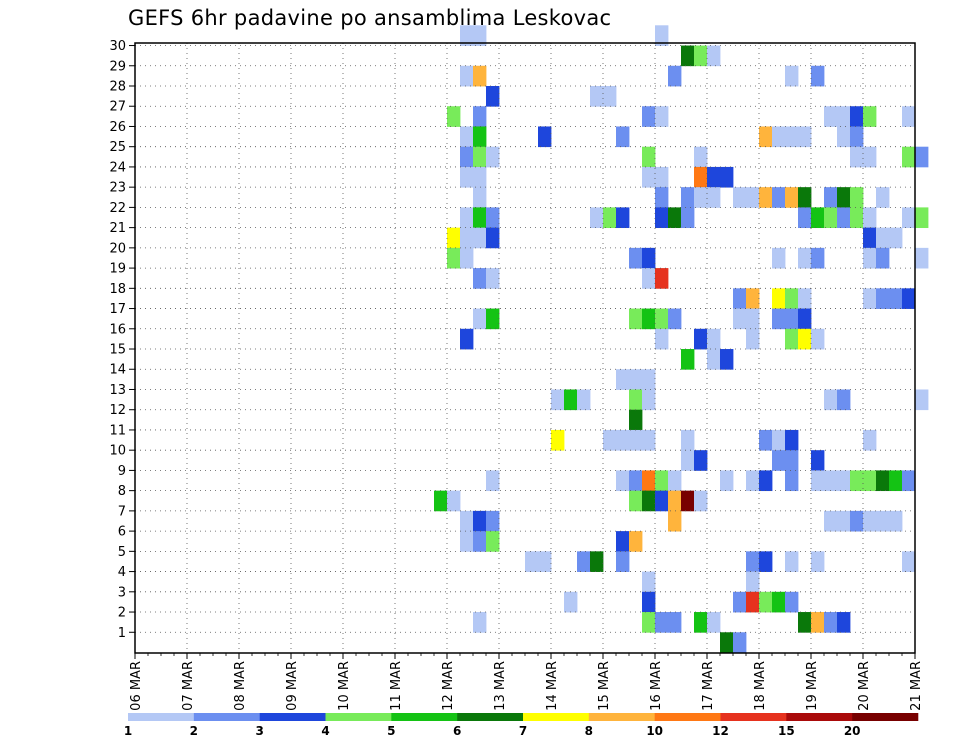 The image size is (960, 742). I want to click on y-tick-label: 26, so click(117, 127).